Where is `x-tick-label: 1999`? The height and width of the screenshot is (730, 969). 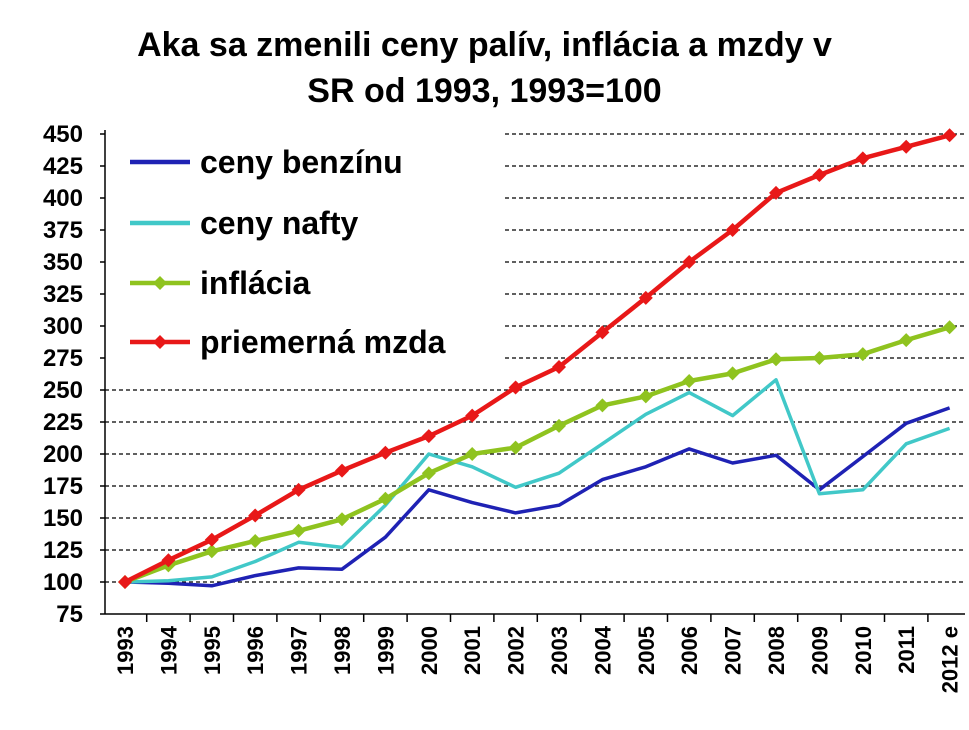 x-tick-label: 1999 is located at coordinates (385, 650).